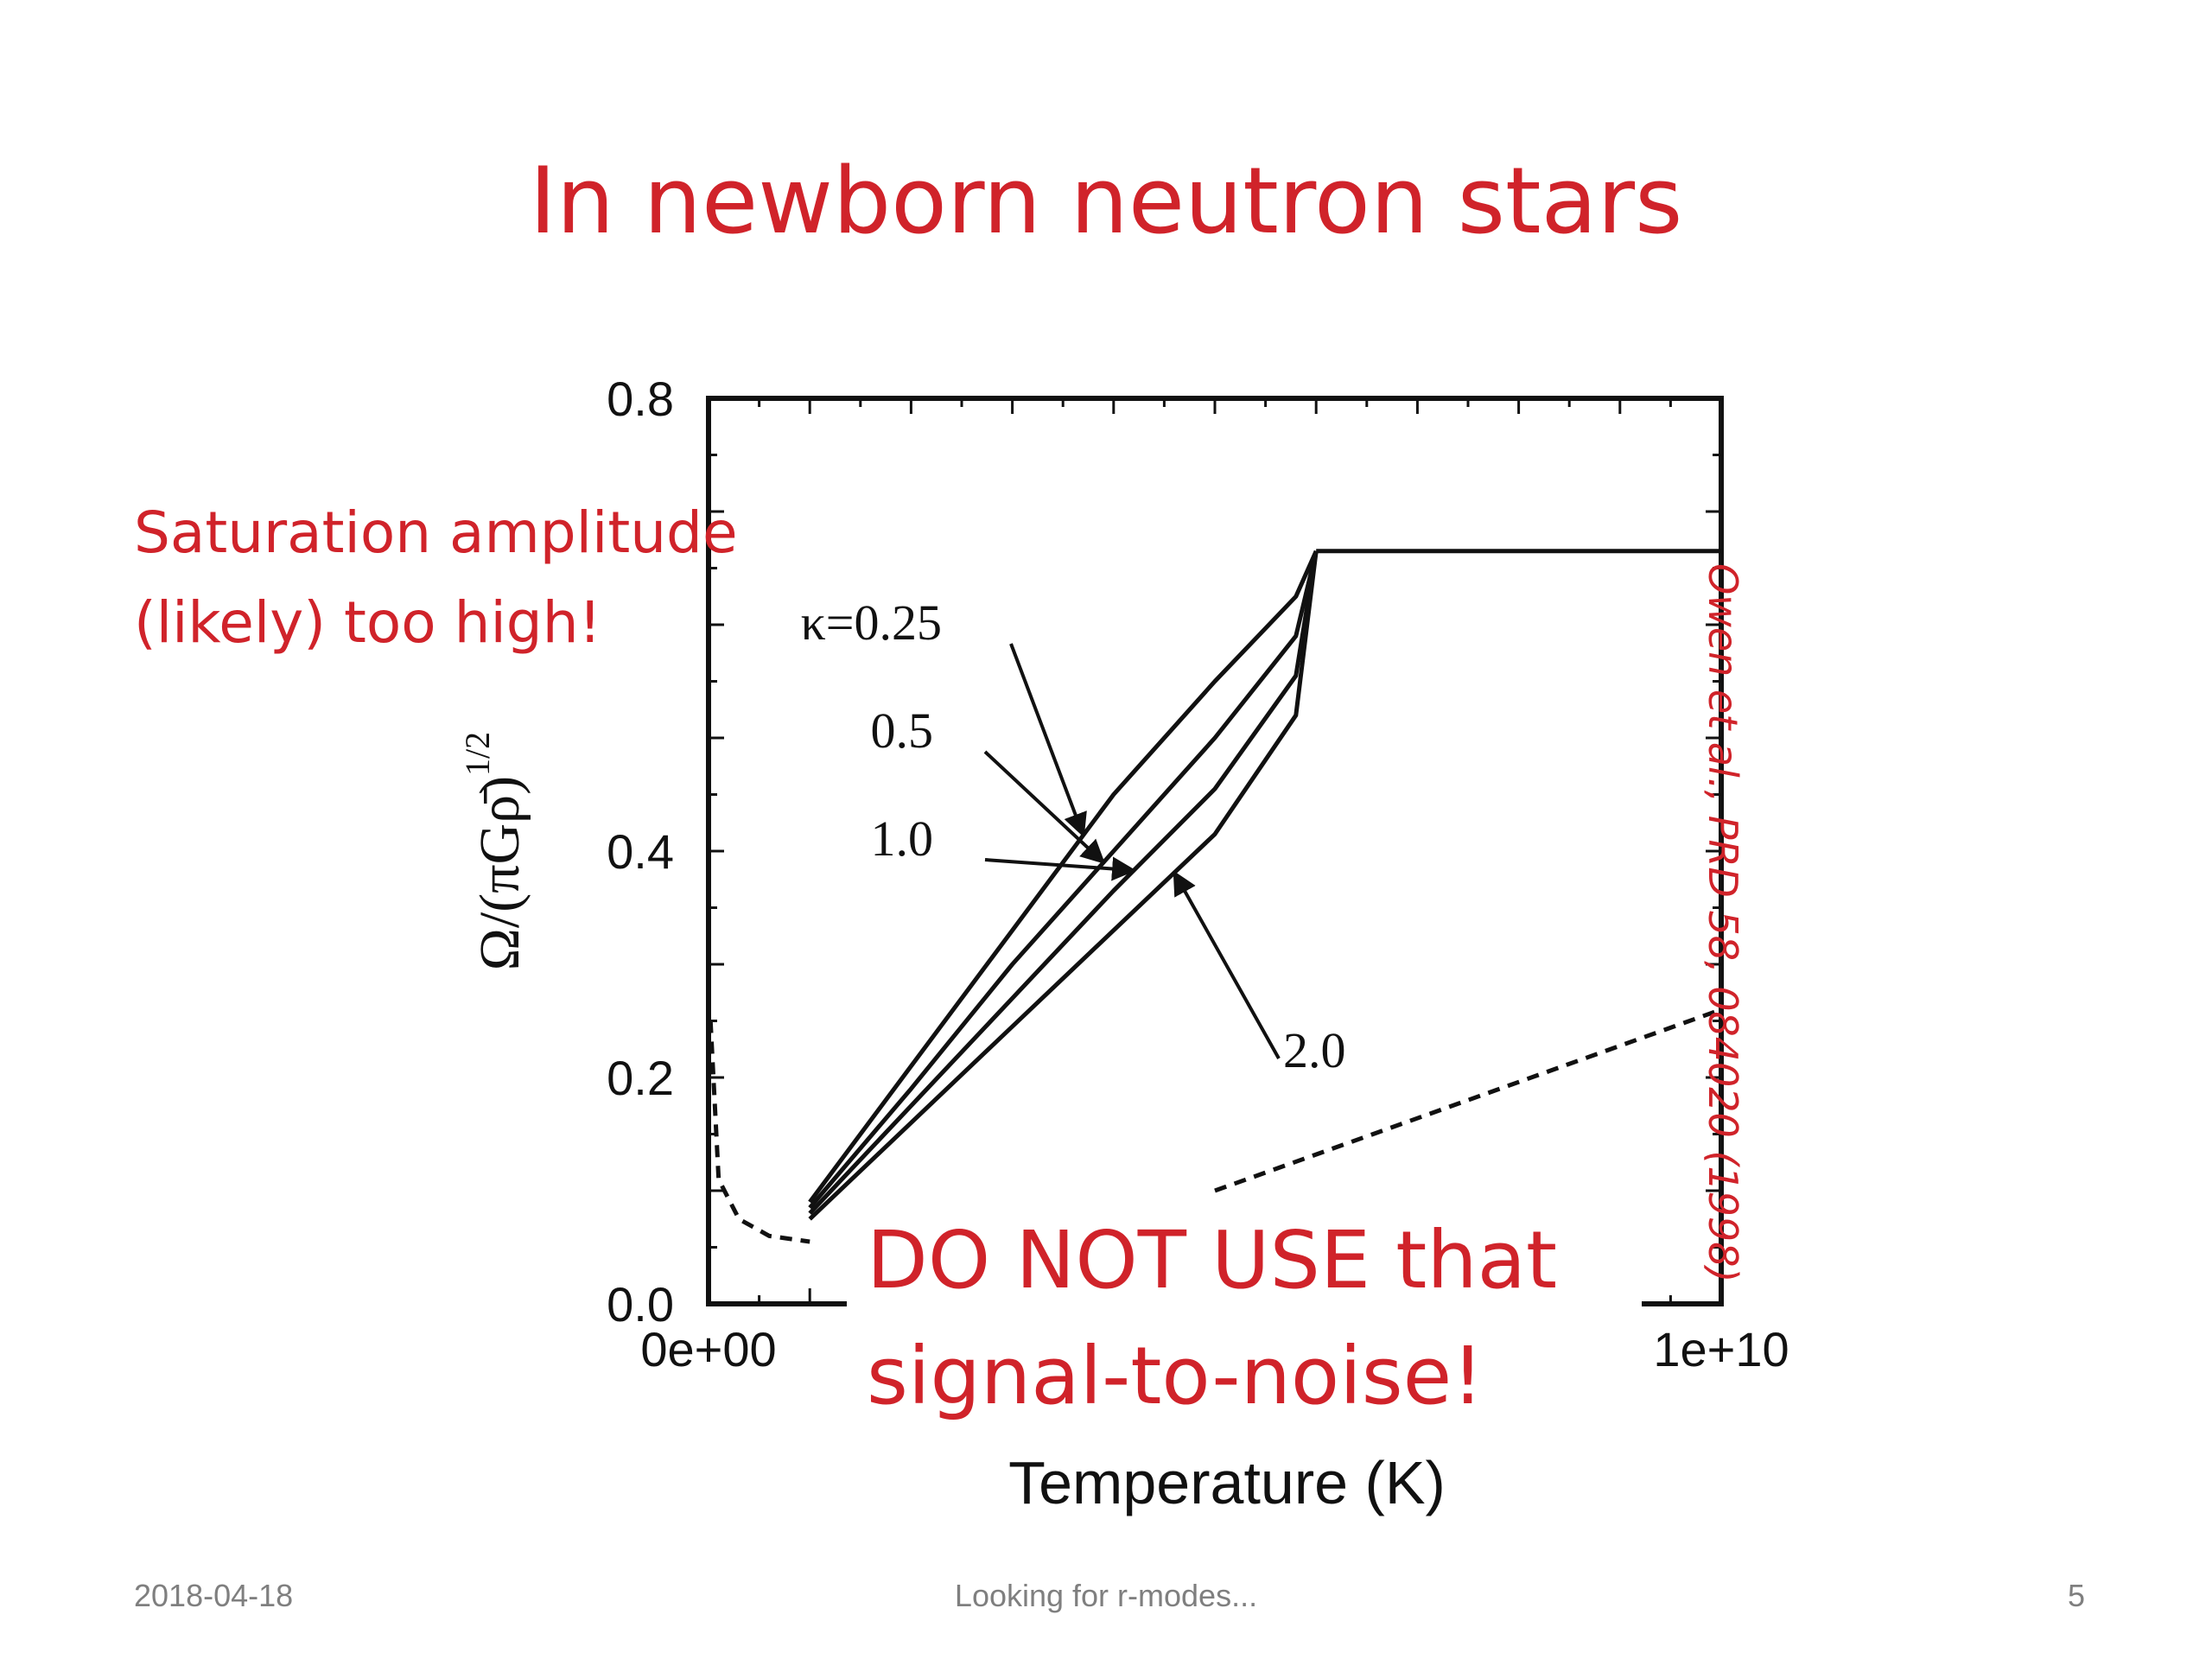 This screenshot has width=2212, height=1659. I want to click on svg-text: Ω/(πGρ̄)1/2, so click(494, 851).